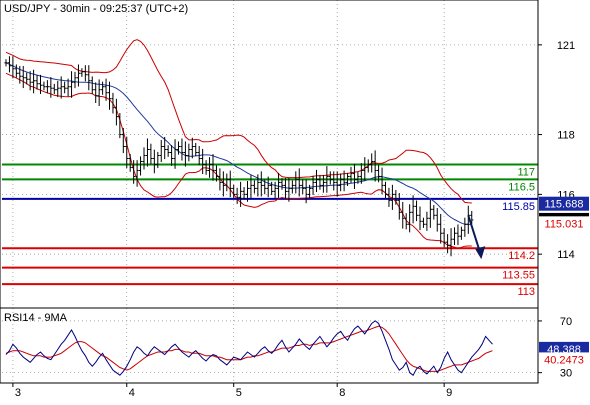 The image size is (590, 405). I want to click on x-tick-label: 8, so click(342, 393).